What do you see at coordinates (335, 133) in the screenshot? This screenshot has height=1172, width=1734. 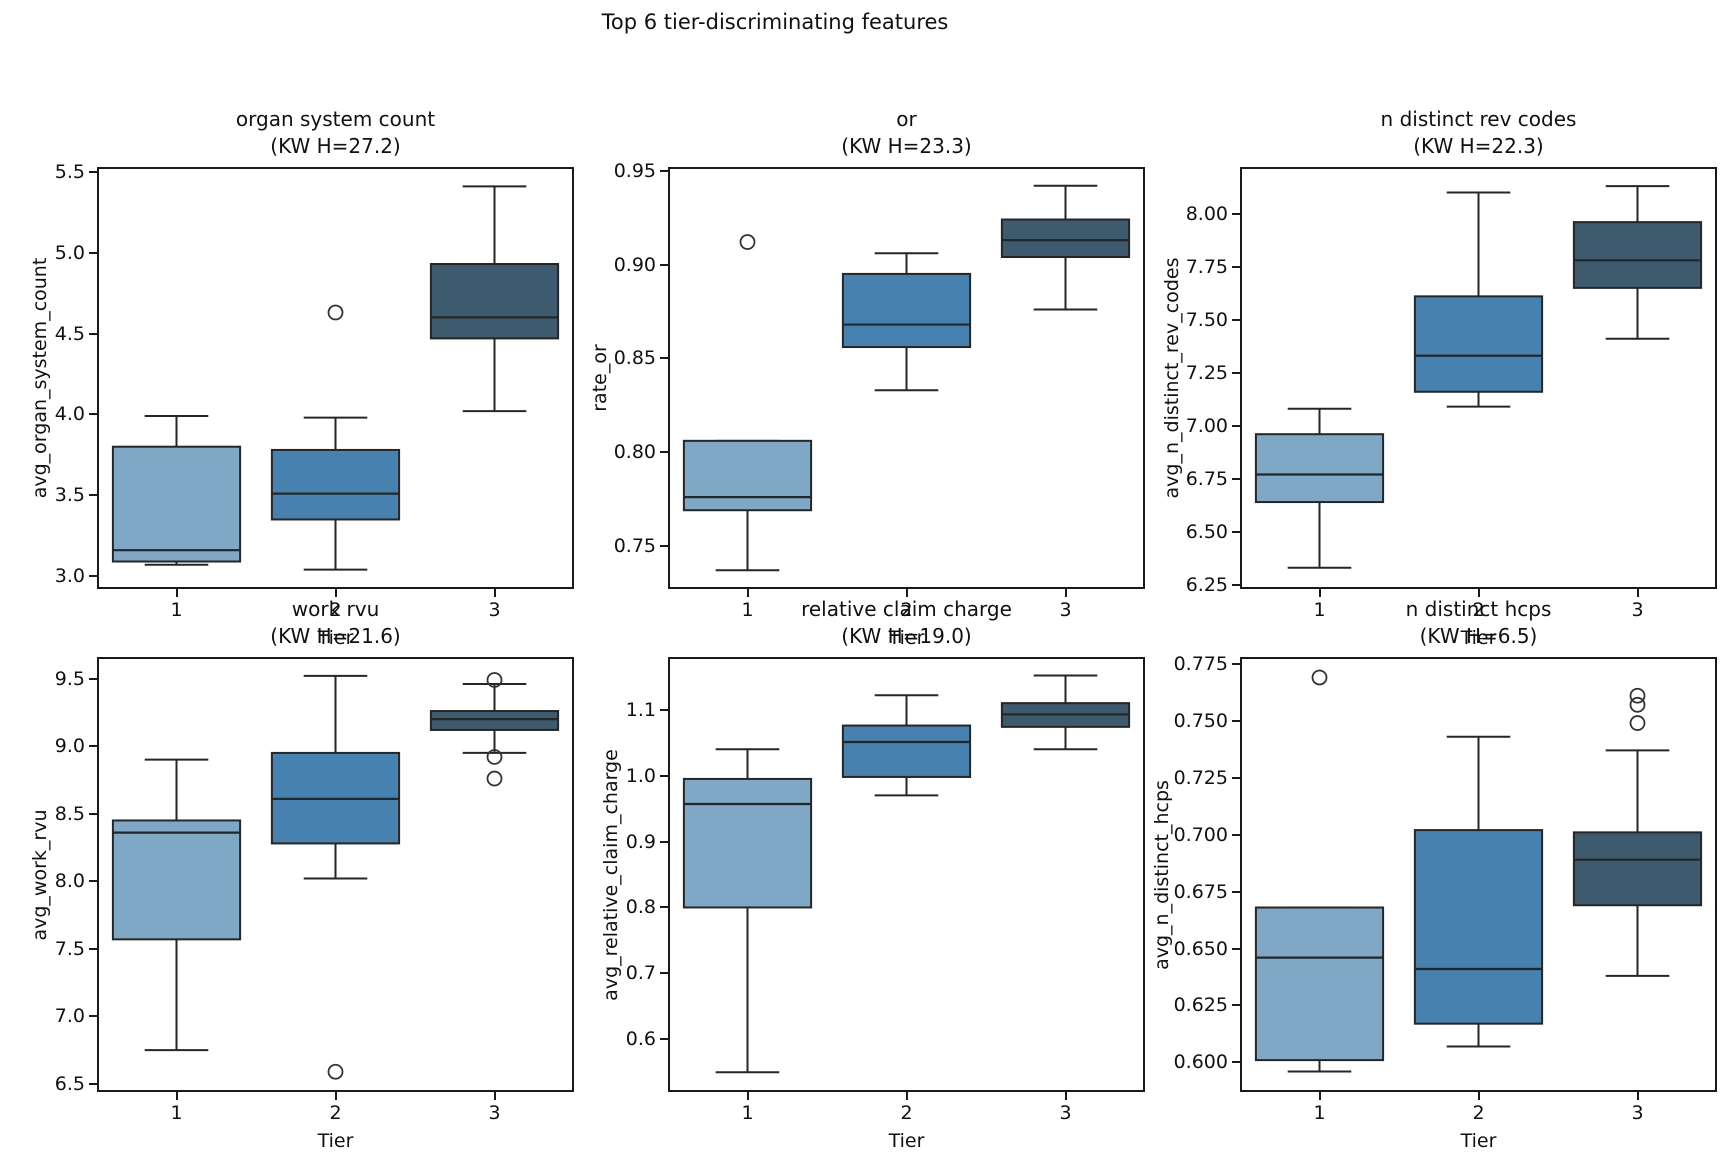 I see `subplot-title-organ-system-count: organ system count (KW H=27.2)` at bounding box center [335, 133].